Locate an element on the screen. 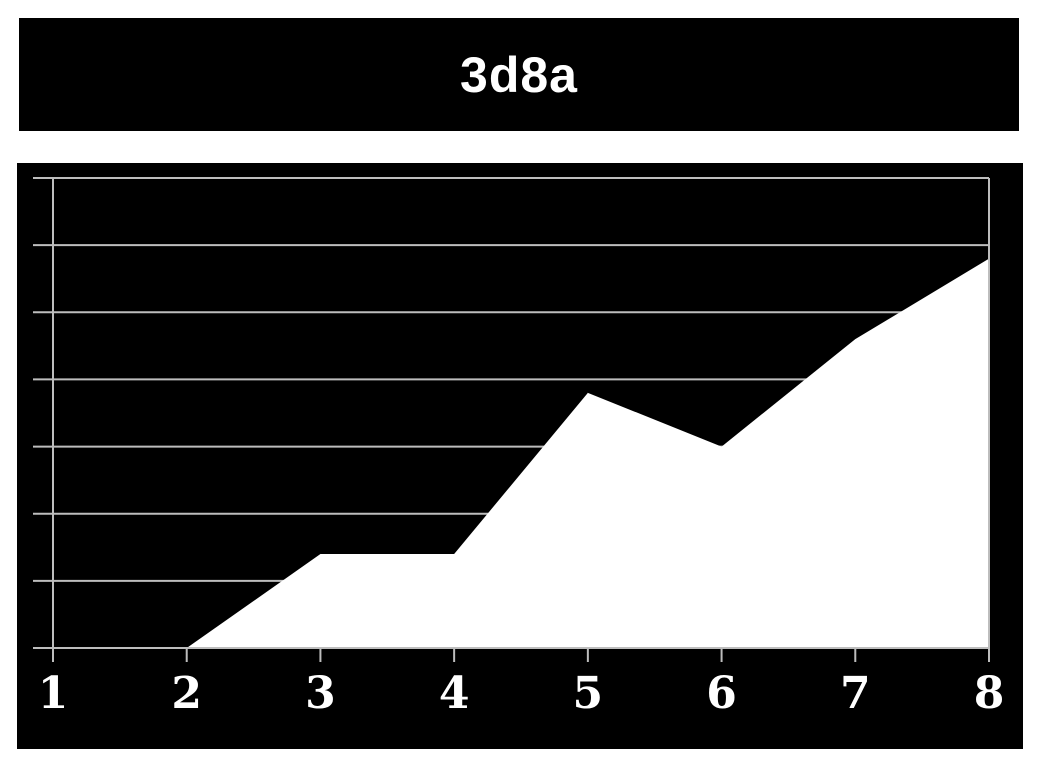 The height and width of the screenshot is (771, 1038). x-tick-labels: 1 2 3 4 5 6 7 8 is located at coordinates (521, 683).